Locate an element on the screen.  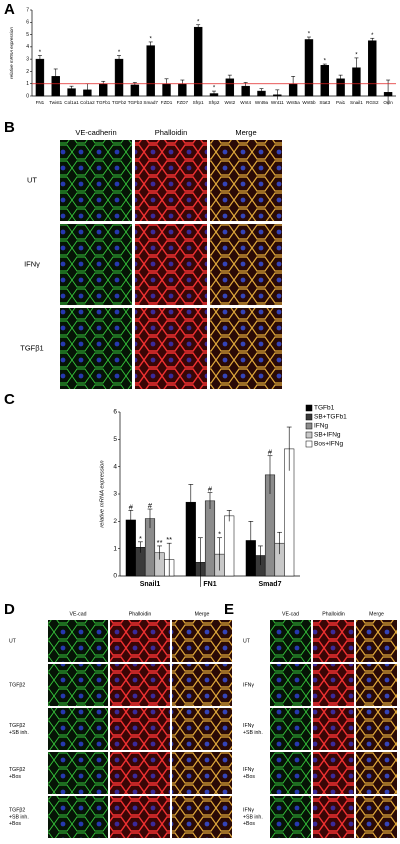
x-tick-label: FN1 is located at coordinates (209, 584).